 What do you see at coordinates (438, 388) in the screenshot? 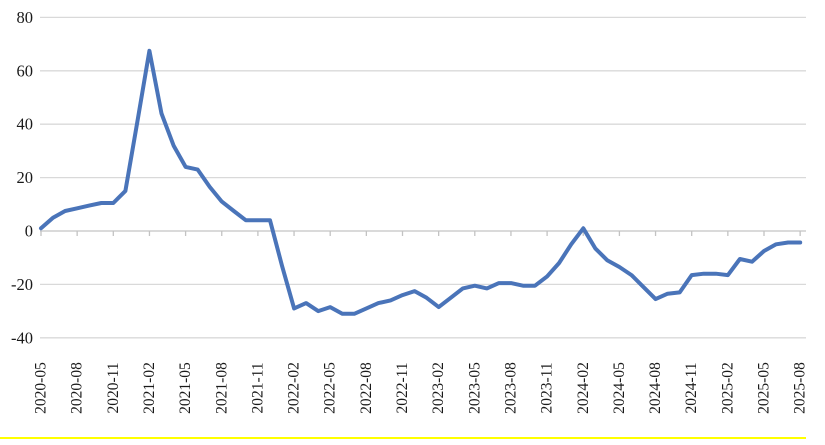
I see `x-tick-label: 2023-02` at bounding box center [438, 388].